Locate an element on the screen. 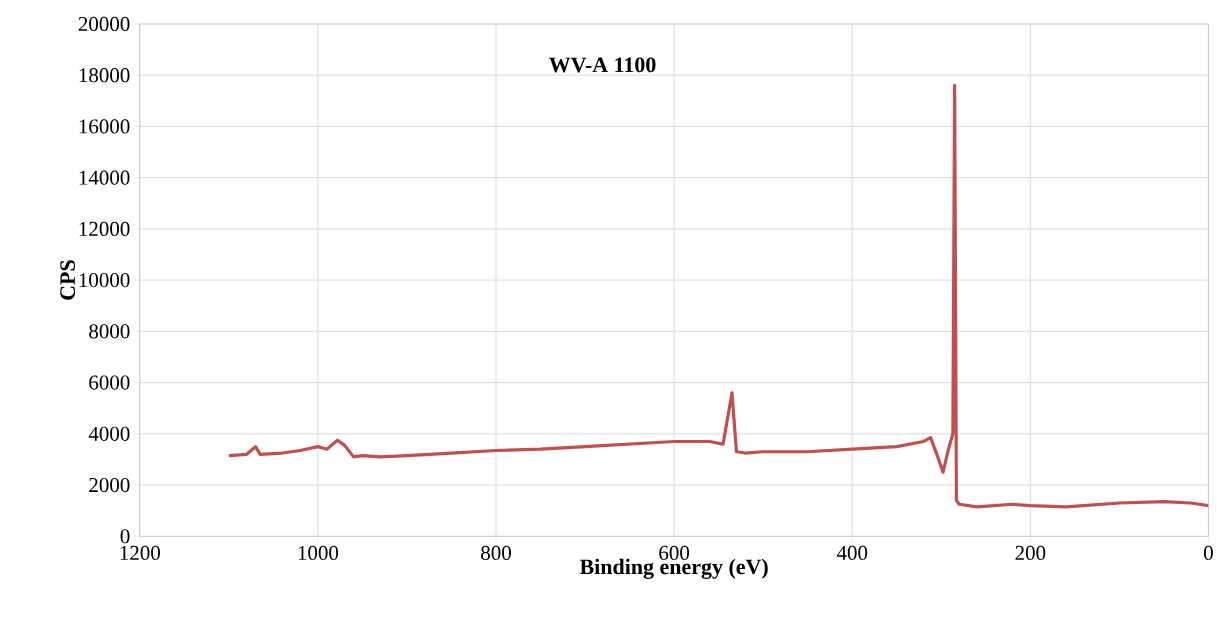 The width and height of the screenshot is (1217, 623). x-tick-label: 400 is located at coordinates (852, 552).